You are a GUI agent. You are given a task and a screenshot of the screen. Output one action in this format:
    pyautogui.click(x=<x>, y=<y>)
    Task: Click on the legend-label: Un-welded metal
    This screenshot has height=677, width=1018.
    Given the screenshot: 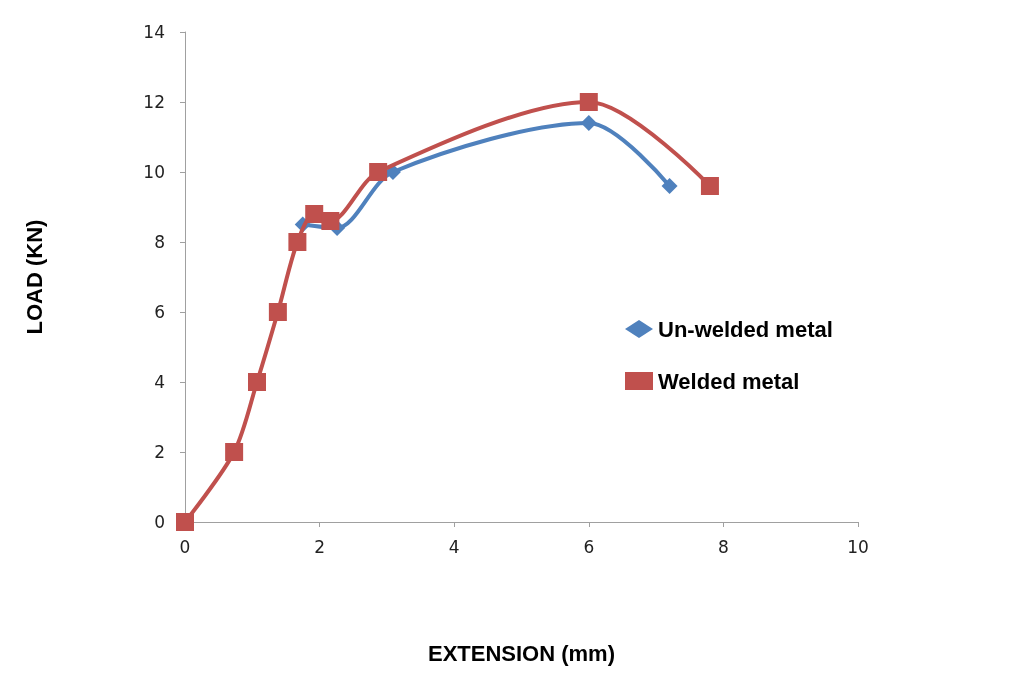 What is the action you would take?
    pyautogui.click(x=745, y=329)
    